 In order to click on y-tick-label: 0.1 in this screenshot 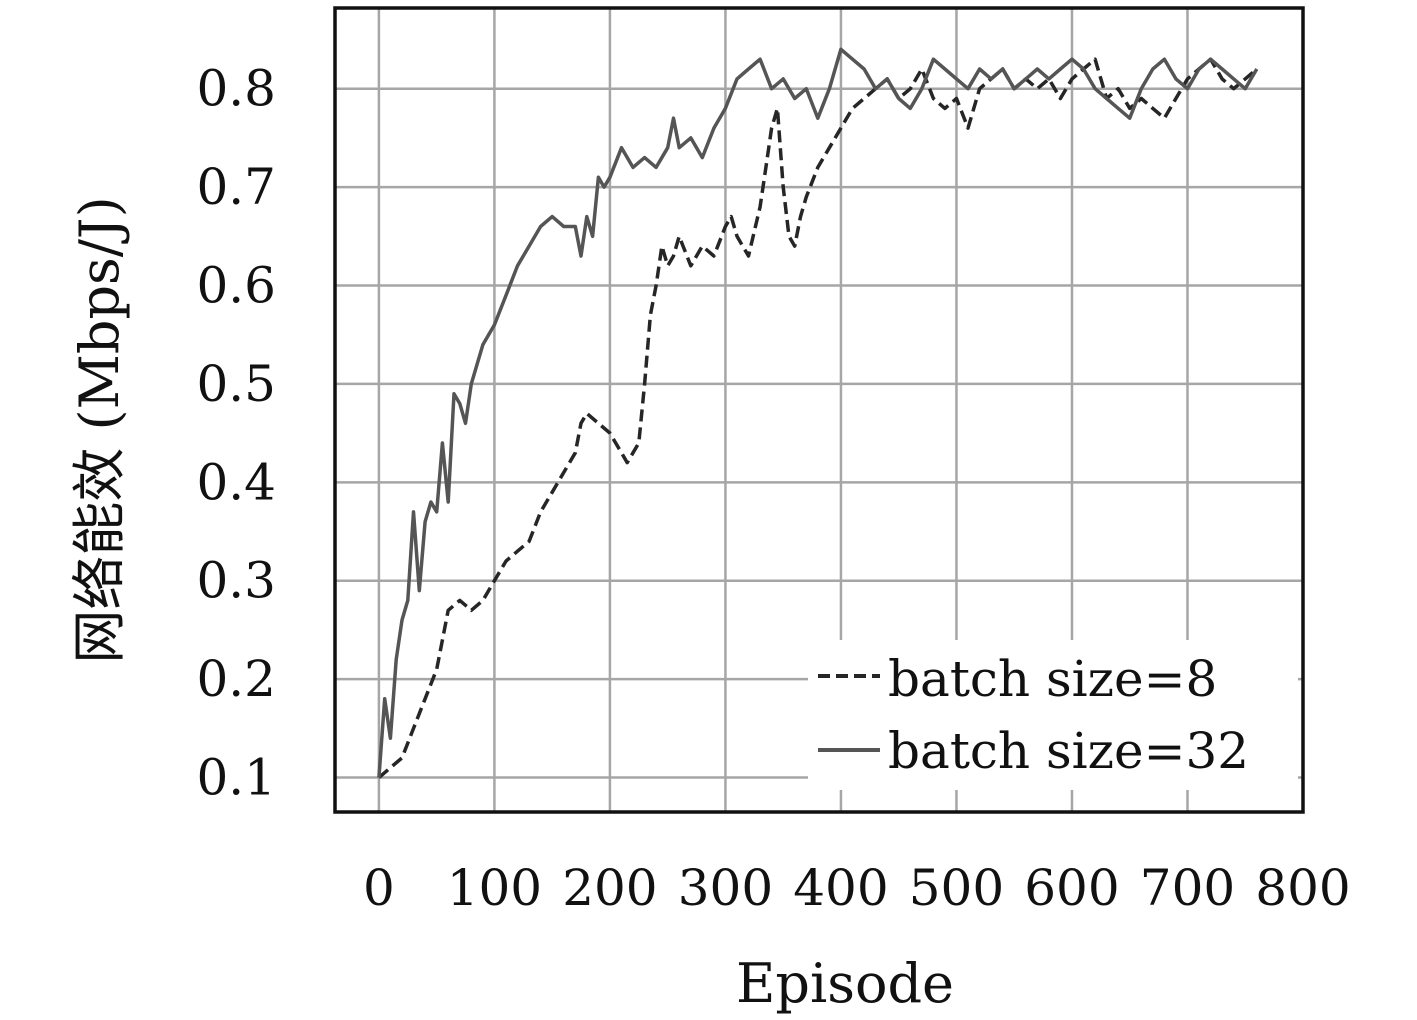, I will do `click(236, 778)`.